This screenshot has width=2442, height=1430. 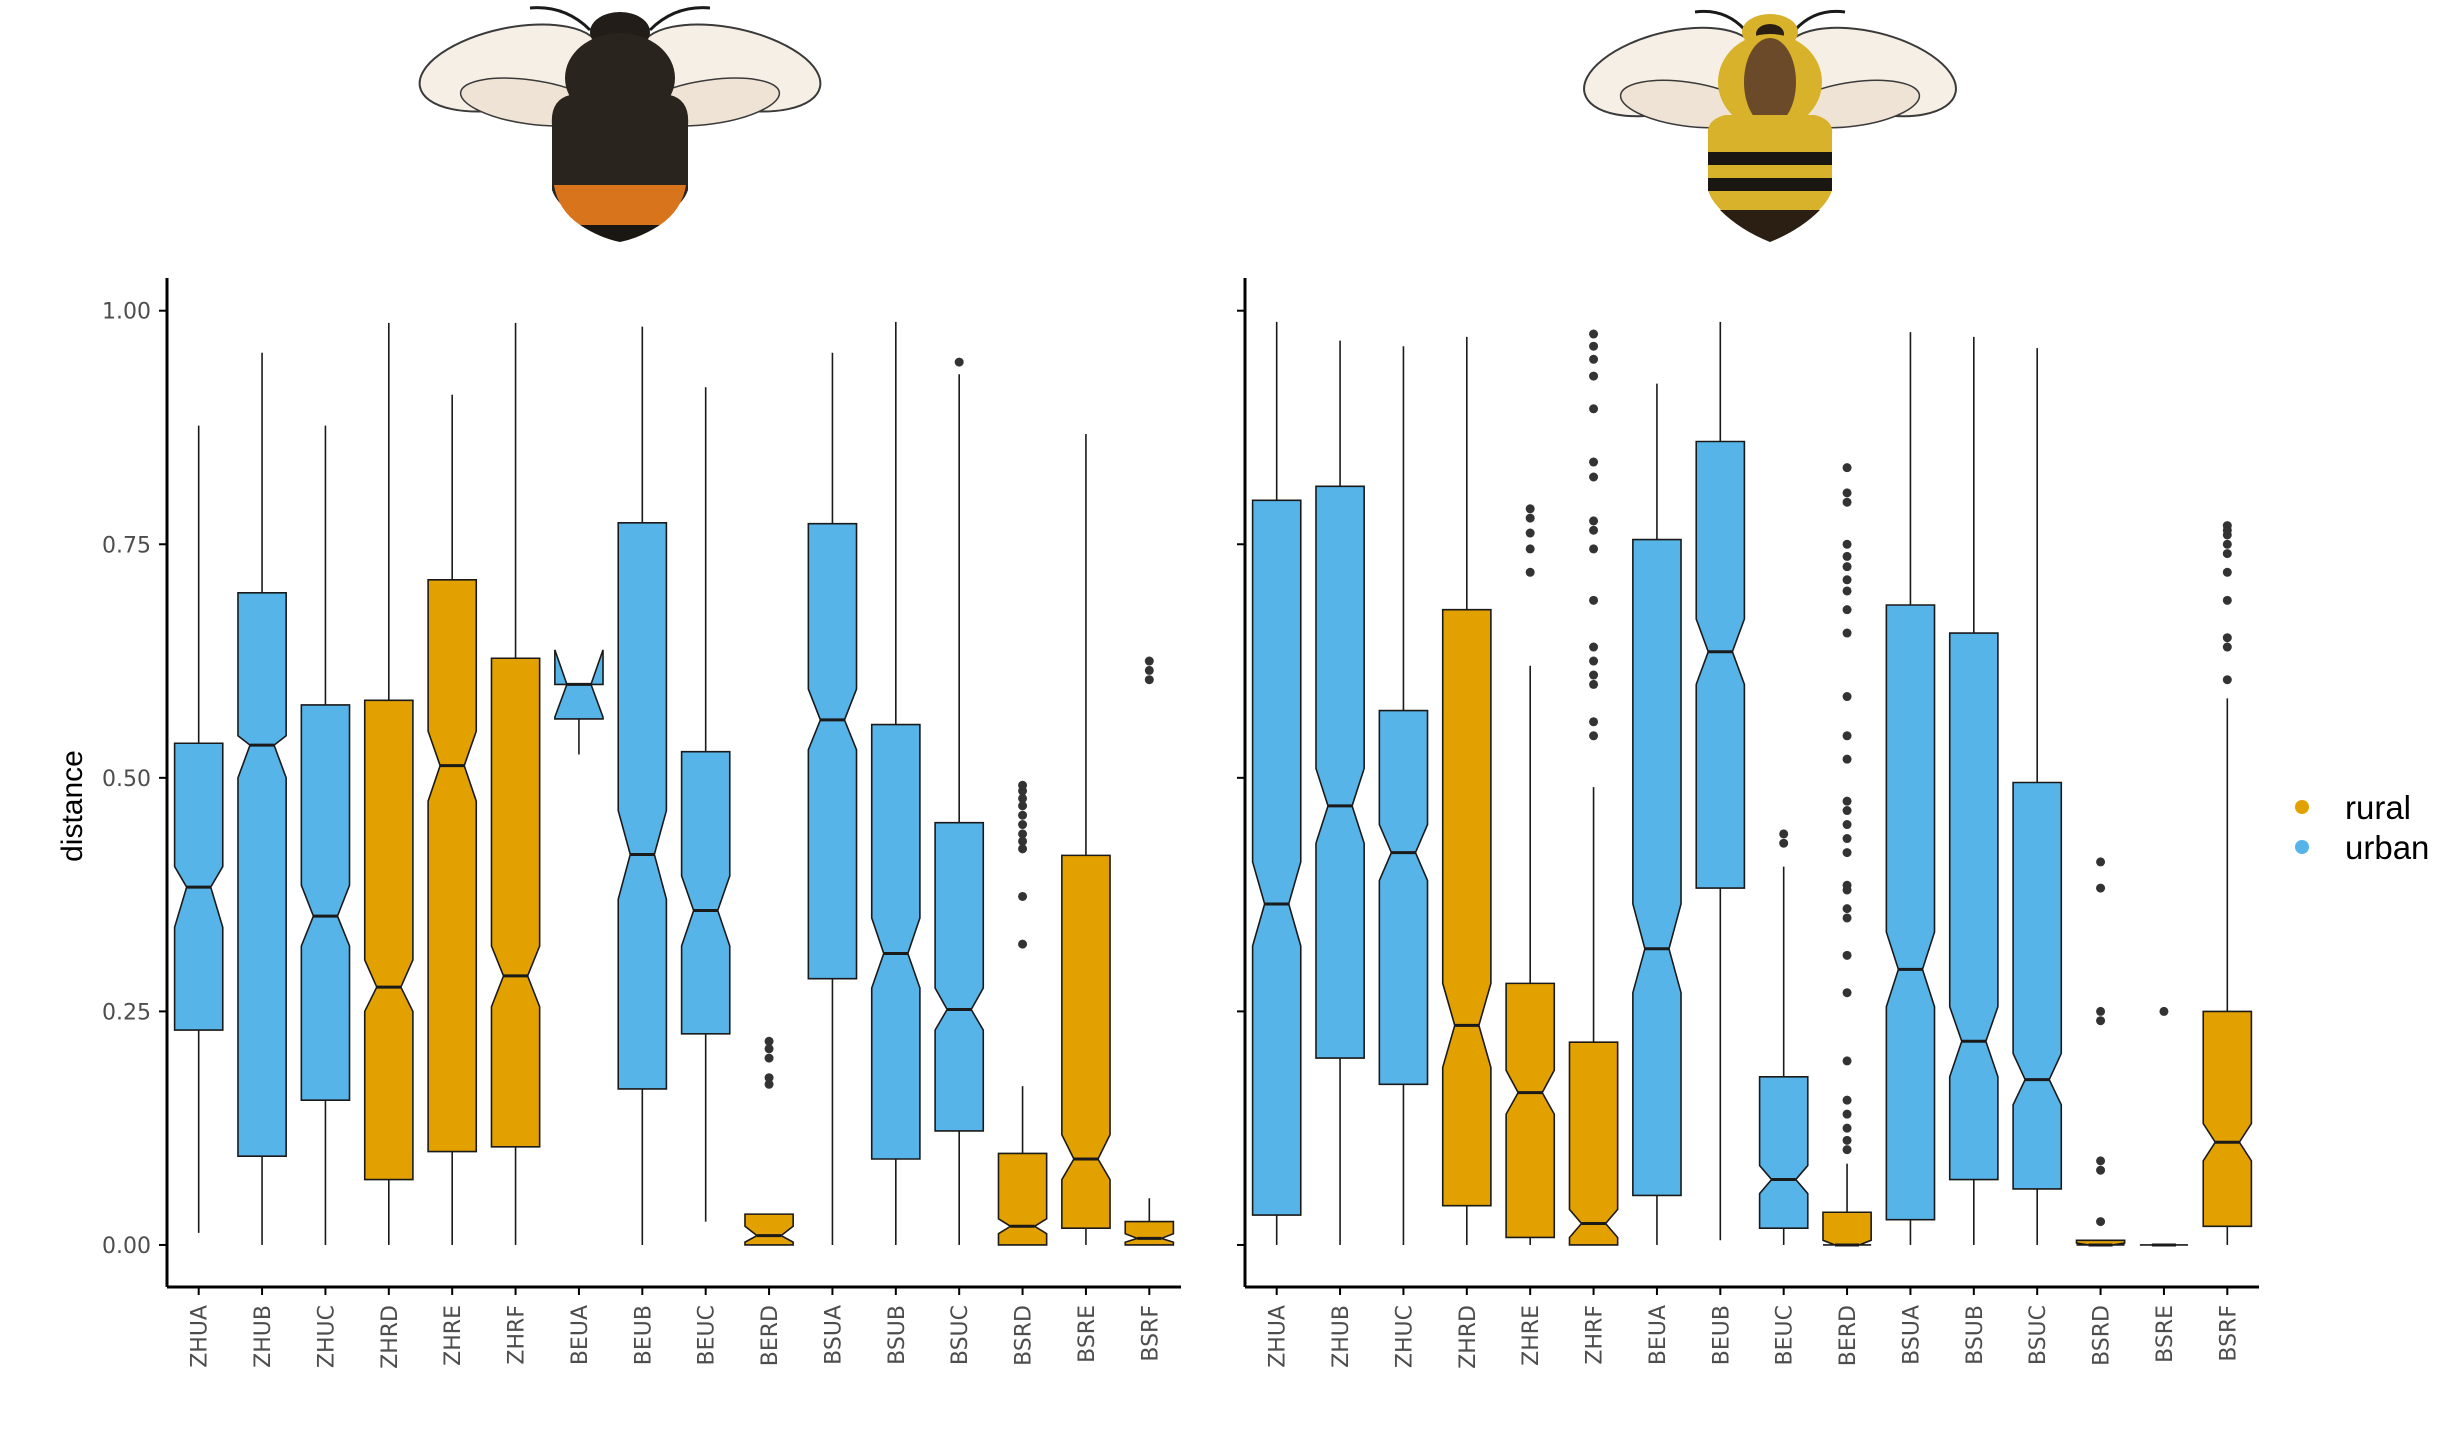 What do you see at coordinates (2164, 1011) in the screenshot?
I see `right-bsre-outlier` at bounding box center [2164, 1011].